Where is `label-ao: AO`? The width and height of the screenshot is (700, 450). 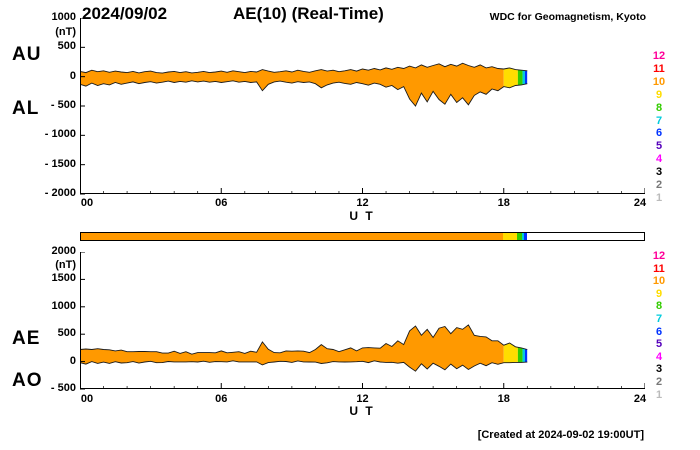 label-ao: AO is located at coordinates (27, 380).